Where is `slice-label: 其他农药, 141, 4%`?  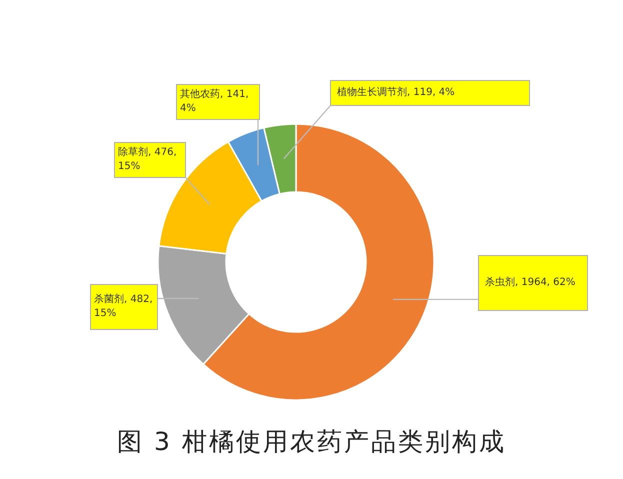
slice-label: 其他农药, 141, 4% is located at coordinates (215, 102).